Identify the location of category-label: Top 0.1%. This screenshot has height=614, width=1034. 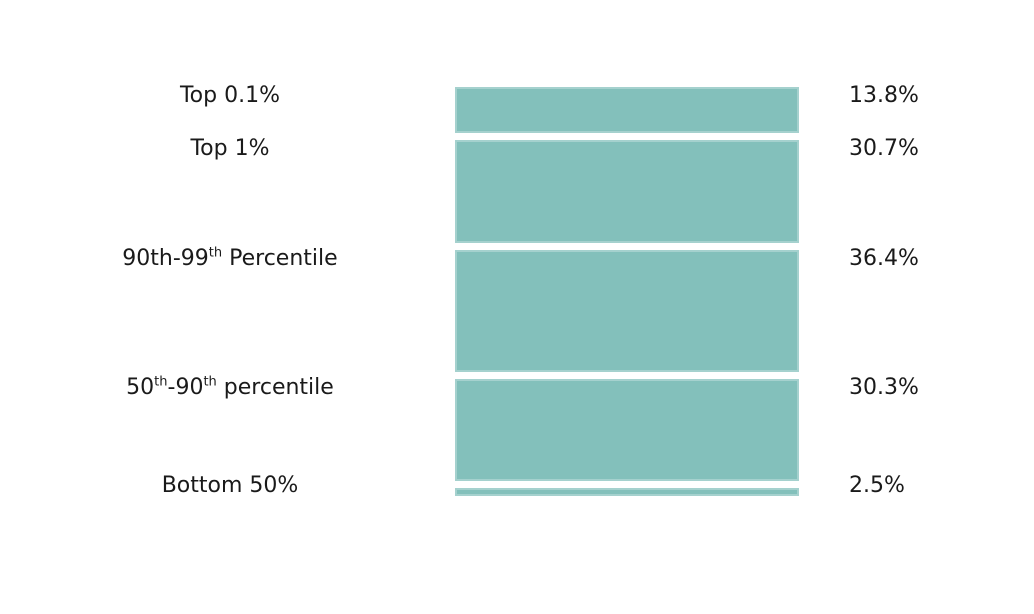
(230, 96).